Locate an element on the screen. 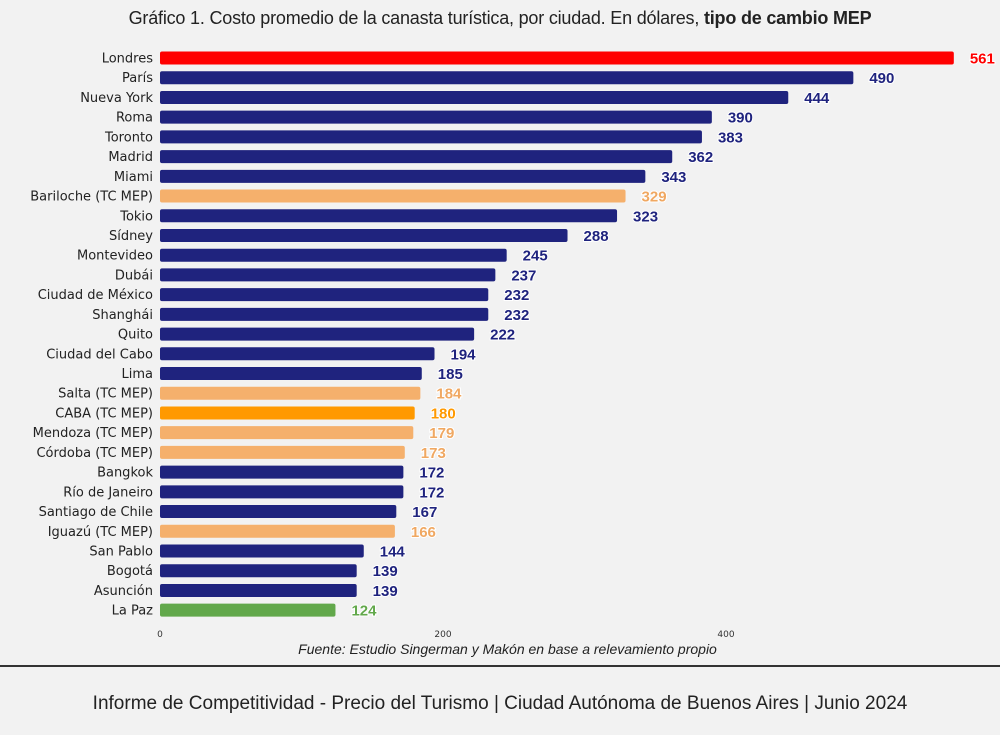 This screenshot has width=1000, height=735. category-label: CABA (TC MEP) is located at coordinates (104, 413).